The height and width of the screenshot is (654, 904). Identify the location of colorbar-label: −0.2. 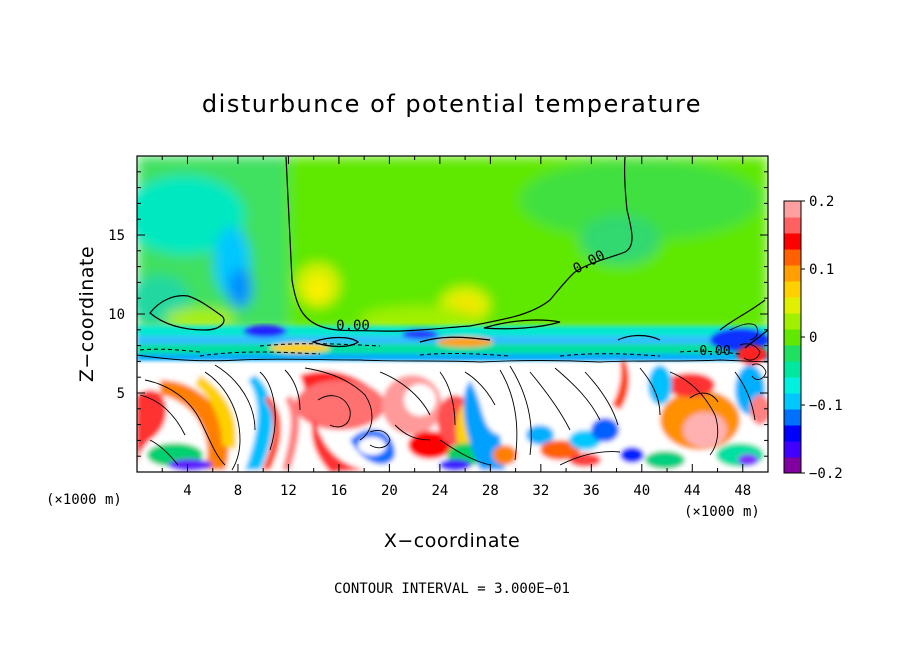
(826, 474).